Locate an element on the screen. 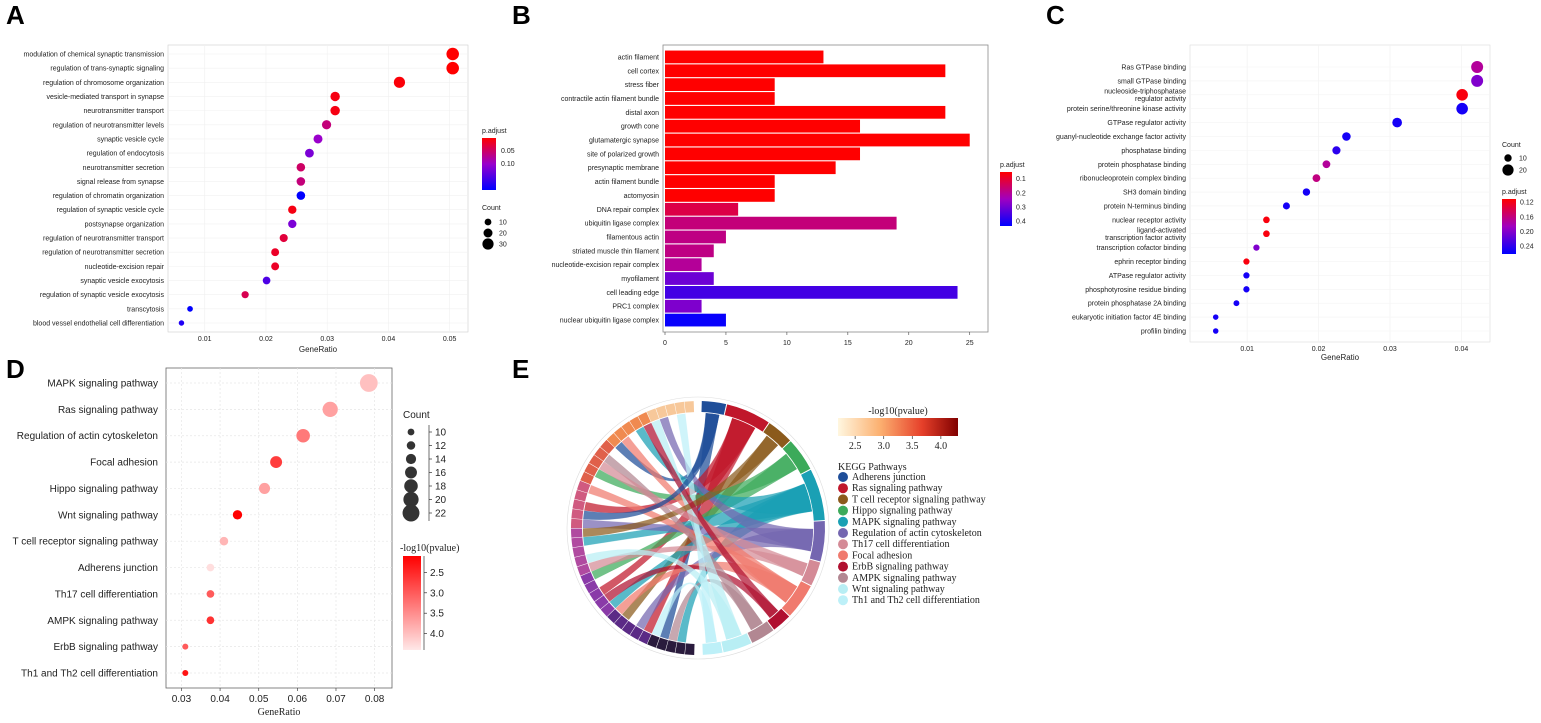  category-label: T cell receptor signaling pathway is located at coordinates (85, 542).